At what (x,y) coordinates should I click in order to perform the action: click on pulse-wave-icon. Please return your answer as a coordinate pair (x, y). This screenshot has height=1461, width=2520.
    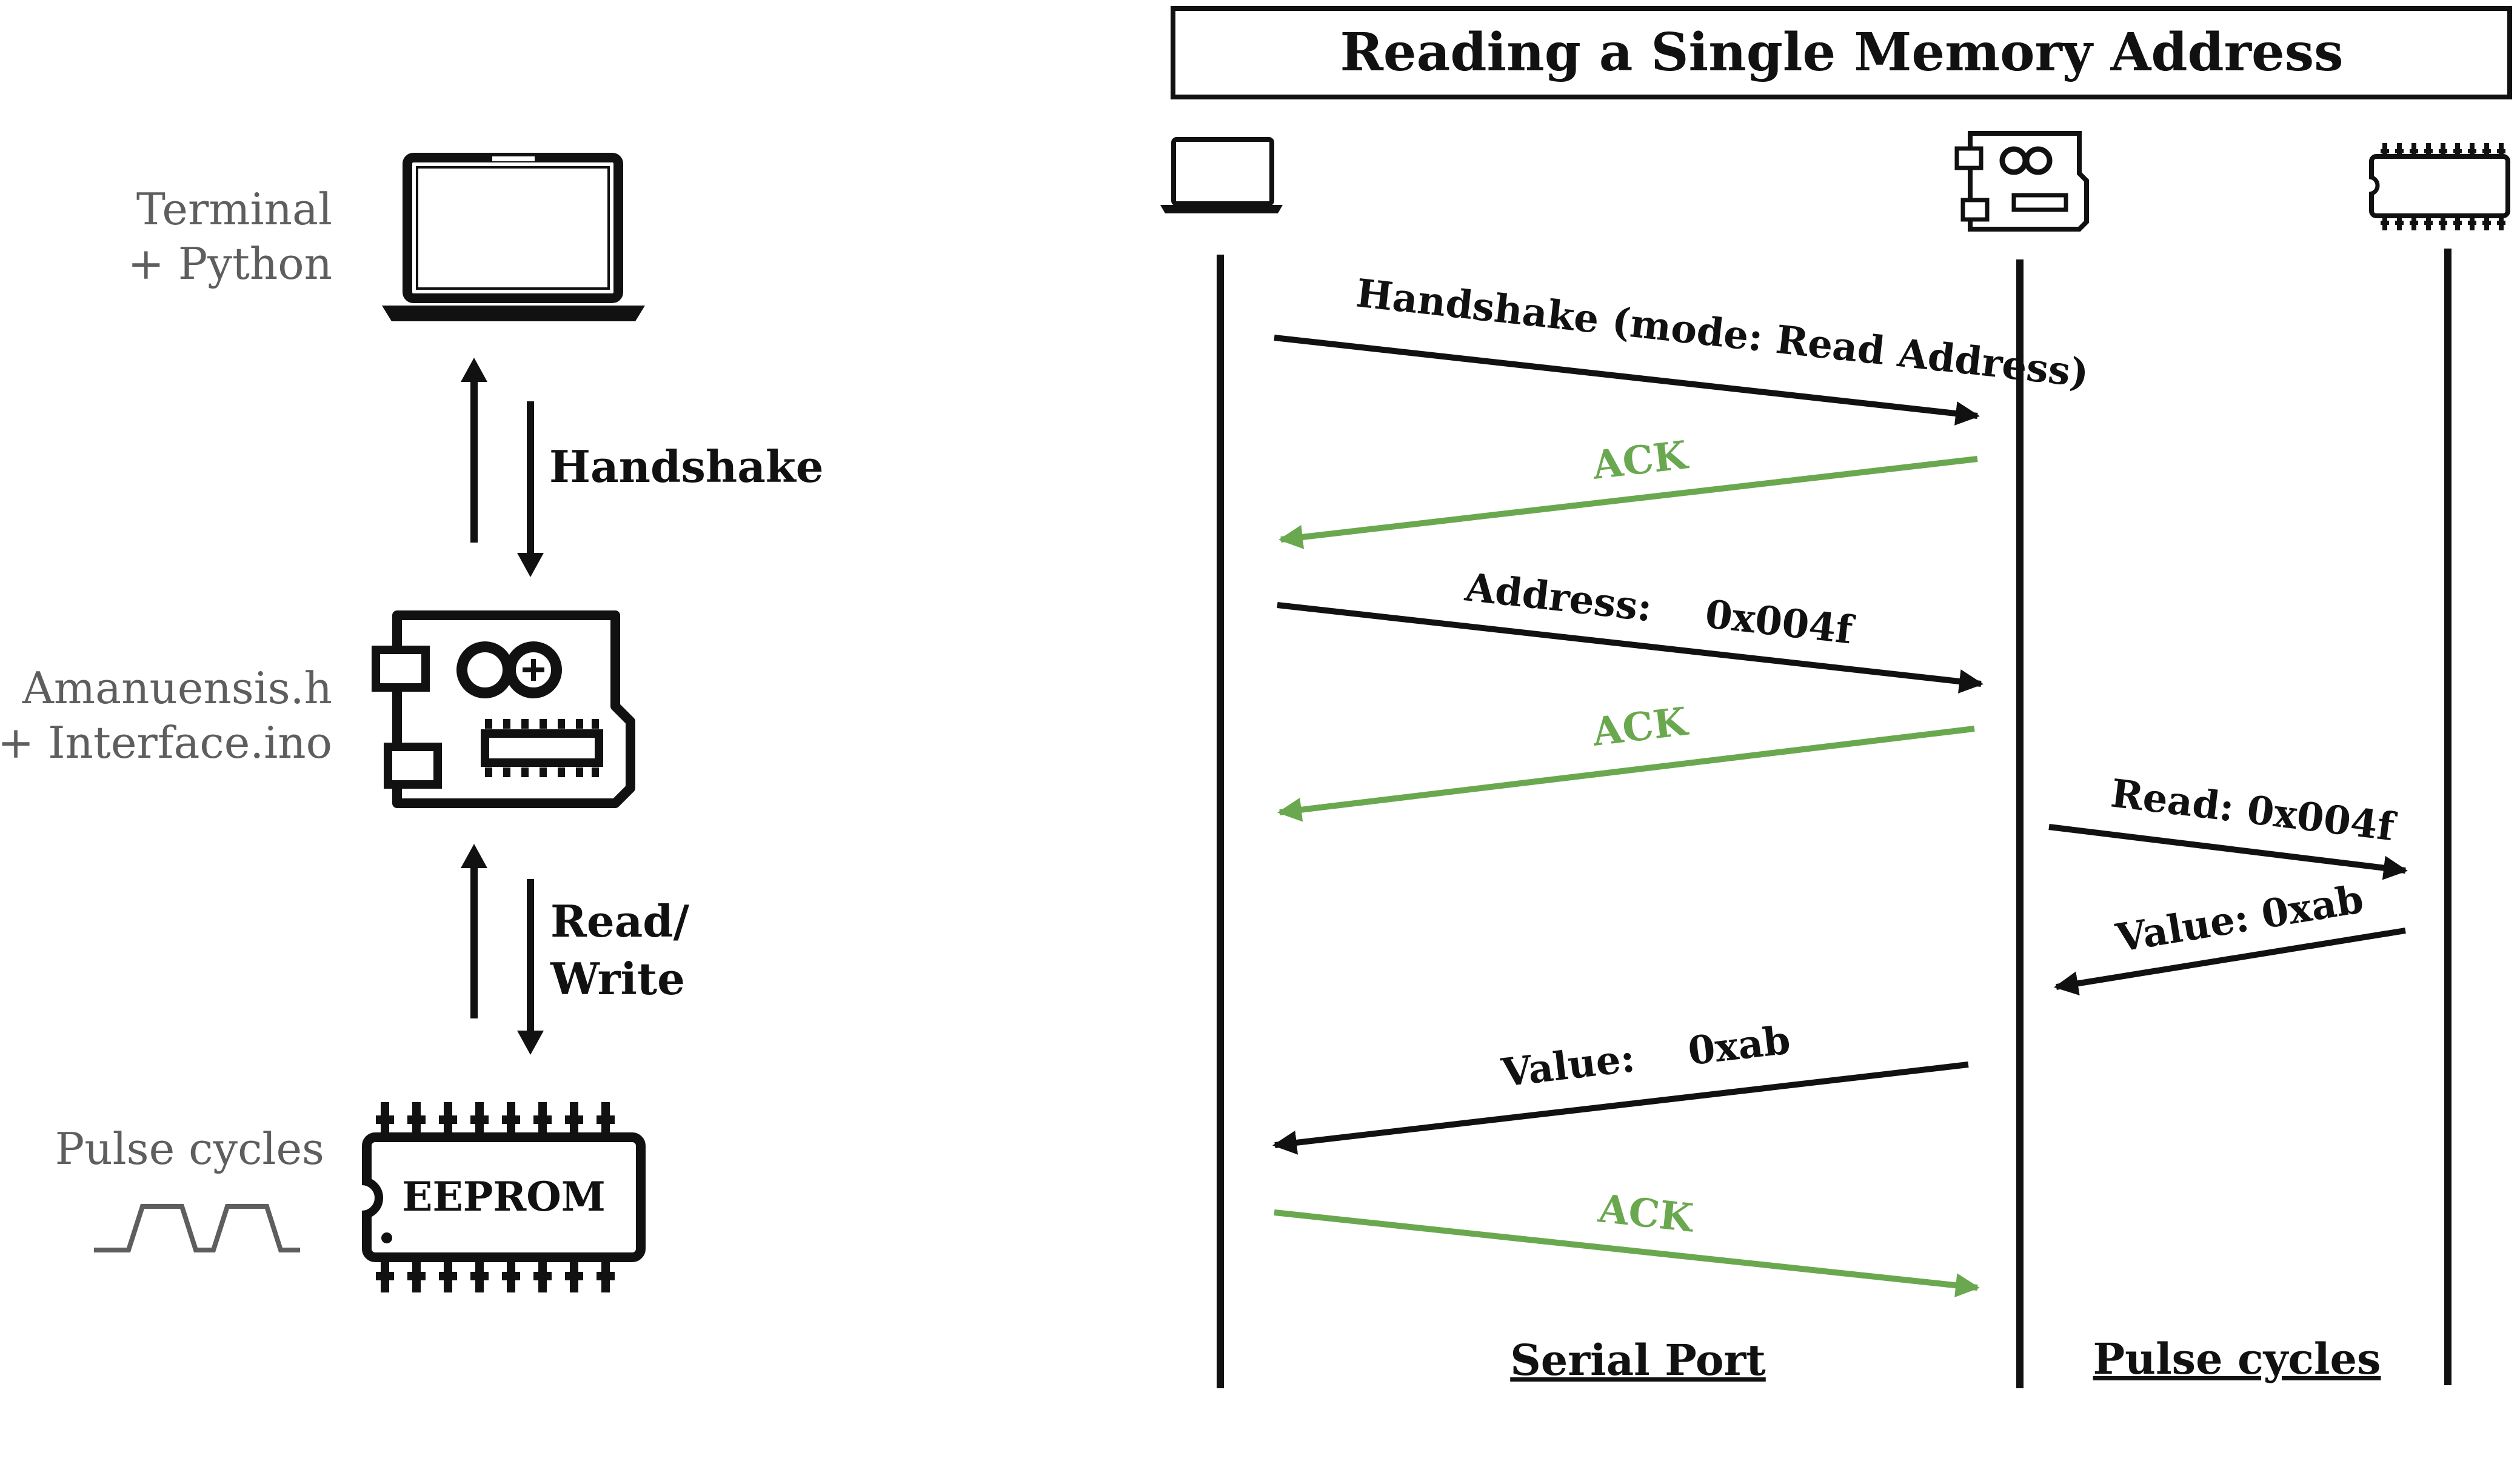
    Looking at the image, I should click on (197, 1228).